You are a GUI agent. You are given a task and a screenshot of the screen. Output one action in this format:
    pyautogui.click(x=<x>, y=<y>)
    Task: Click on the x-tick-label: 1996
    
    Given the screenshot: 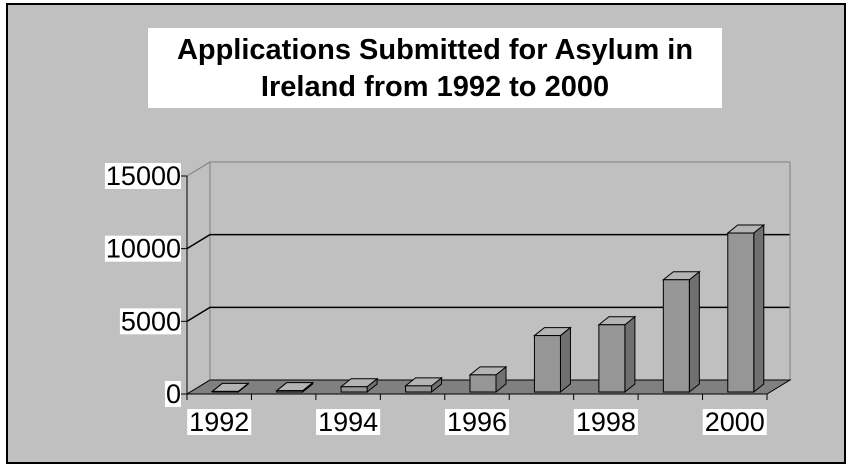 What is the action you would take?
    pyautogui.click(x=477, y=422)
    